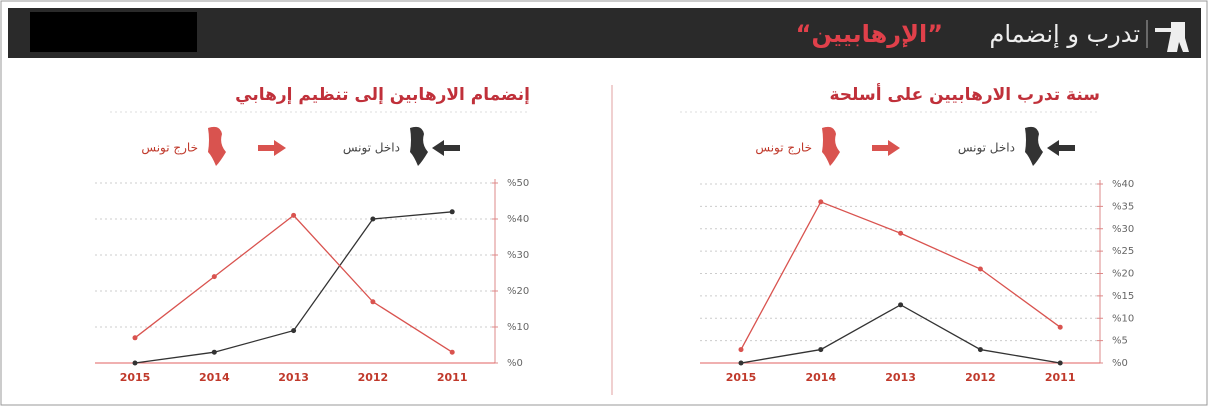 This screenshot has height=407, width=1209. Describe the element at coordinates (1064, 34) in the screenshot. I see `header-title: تدرب و إنضمام` at that location.